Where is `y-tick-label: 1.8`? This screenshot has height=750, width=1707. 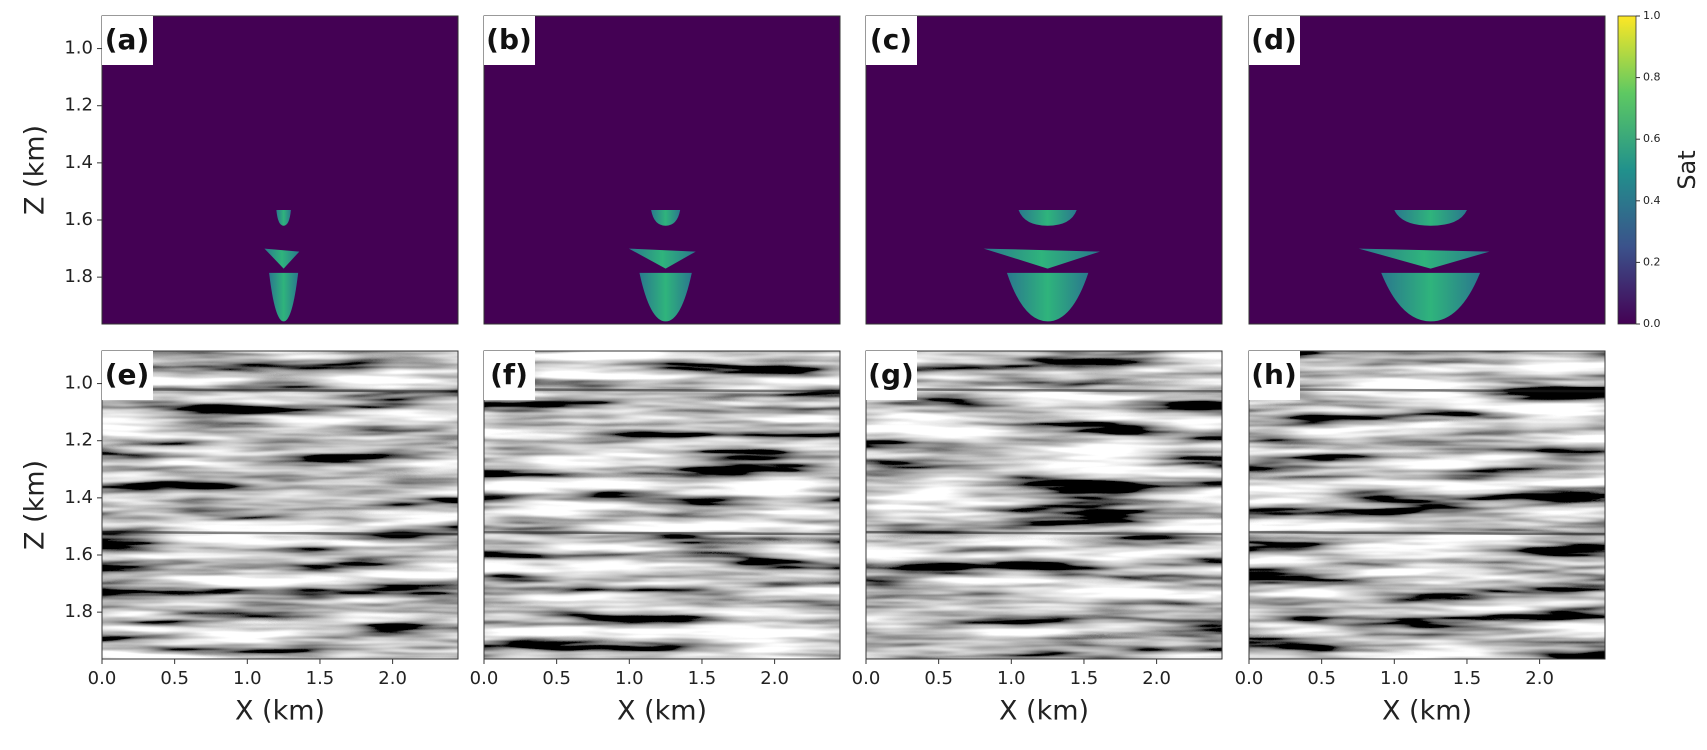
y-tick-label: 1.8 is located at coordinates (78, 611).